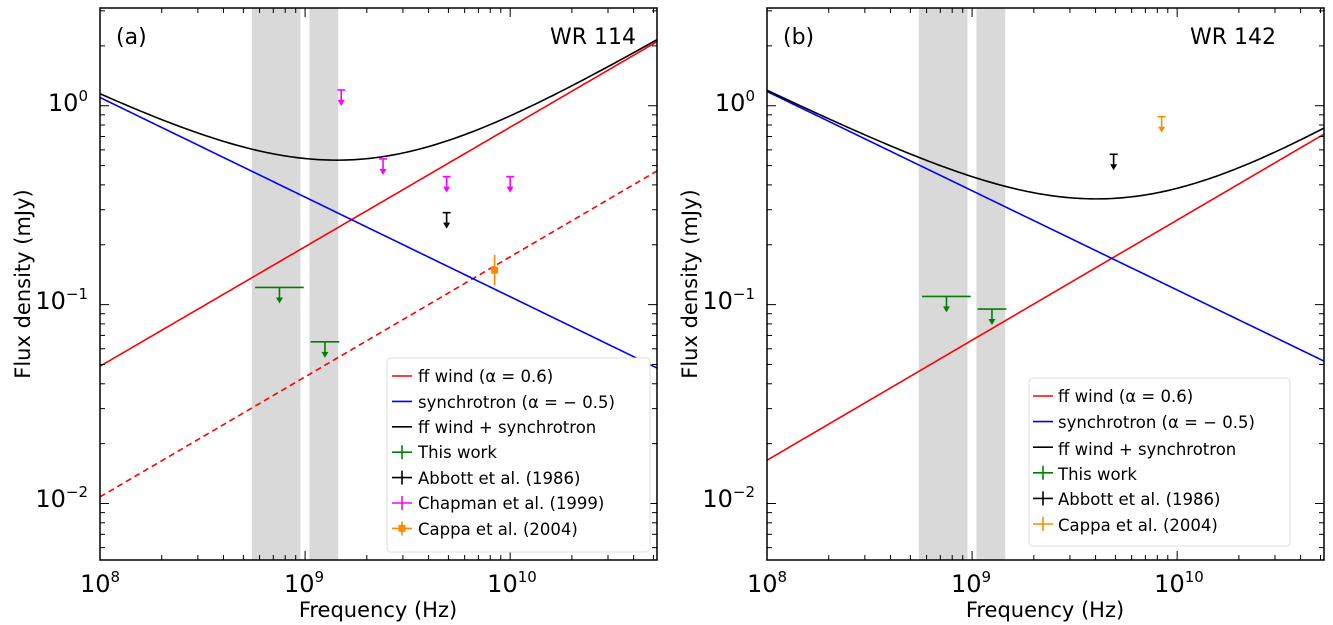  Describe the element at coordinates (23, 283) in the screenshot. I see `panel-a-ylabel: Flux density (mJy)` at that location.